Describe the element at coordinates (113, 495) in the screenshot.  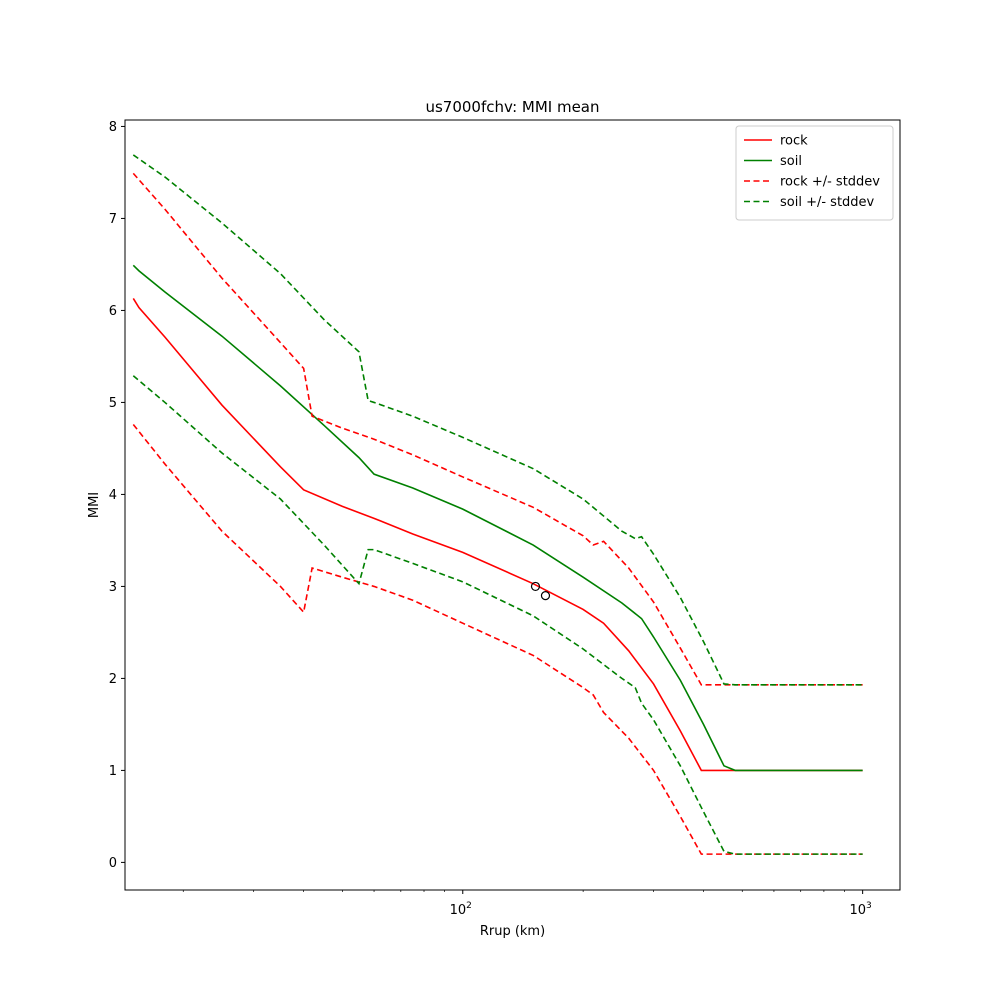
I see `y-tick-label: 4` at that location.